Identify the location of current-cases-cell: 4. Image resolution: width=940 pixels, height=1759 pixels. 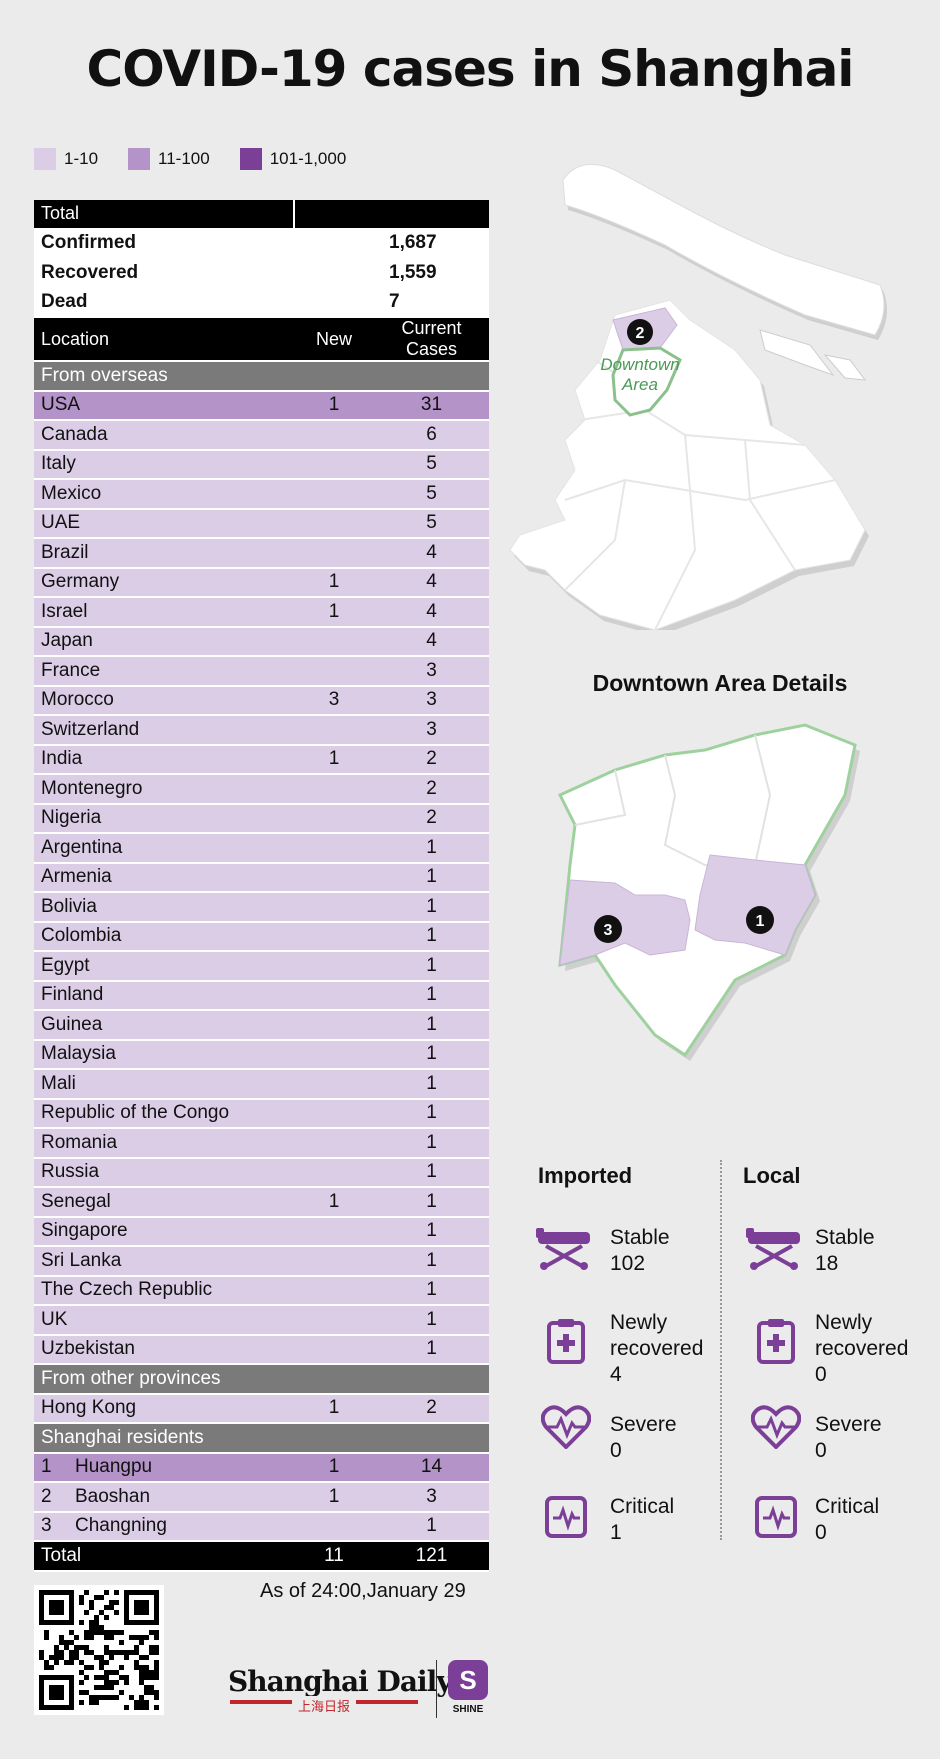
(431, 641).